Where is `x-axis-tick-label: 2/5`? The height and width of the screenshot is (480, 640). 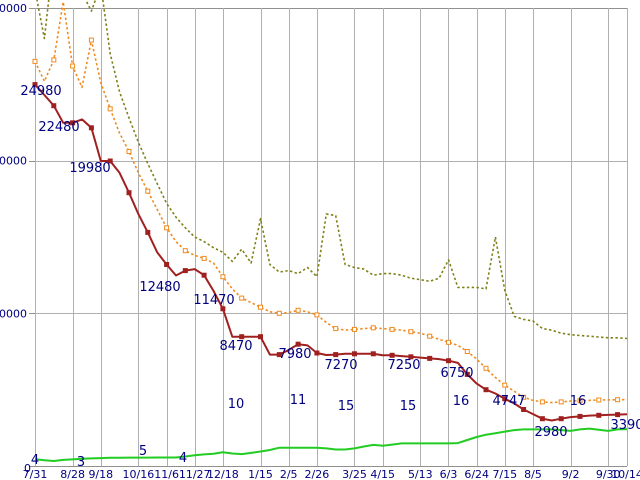
x-axis-tick-label: 2/5 is located at coordinates (289, 474).